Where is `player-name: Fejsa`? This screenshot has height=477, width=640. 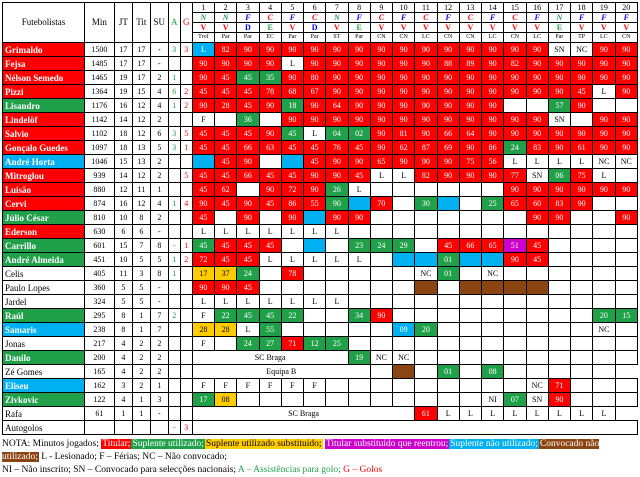
player-name: Fejsa is located at coordinates (43, 63).